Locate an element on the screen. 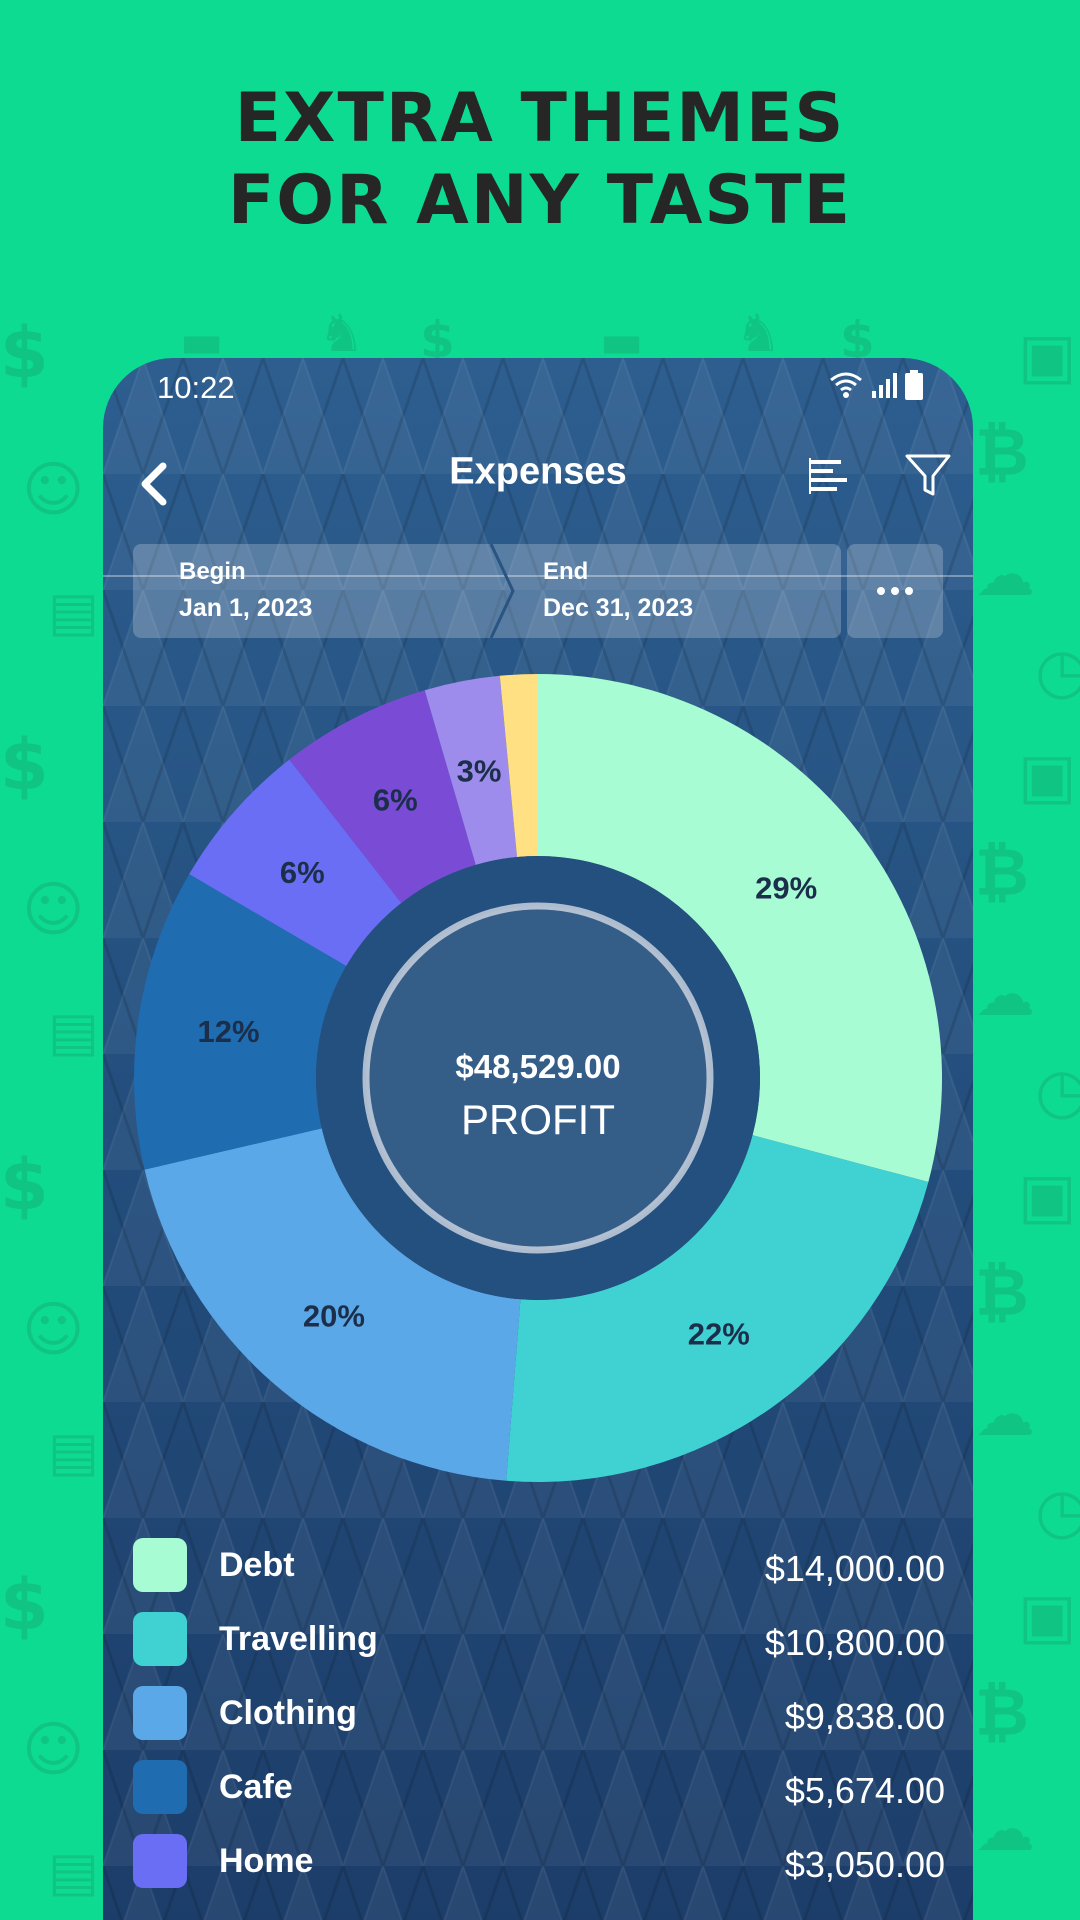  headline-line-2: FOR ANY TASTE is located at coordinates (540, 200).